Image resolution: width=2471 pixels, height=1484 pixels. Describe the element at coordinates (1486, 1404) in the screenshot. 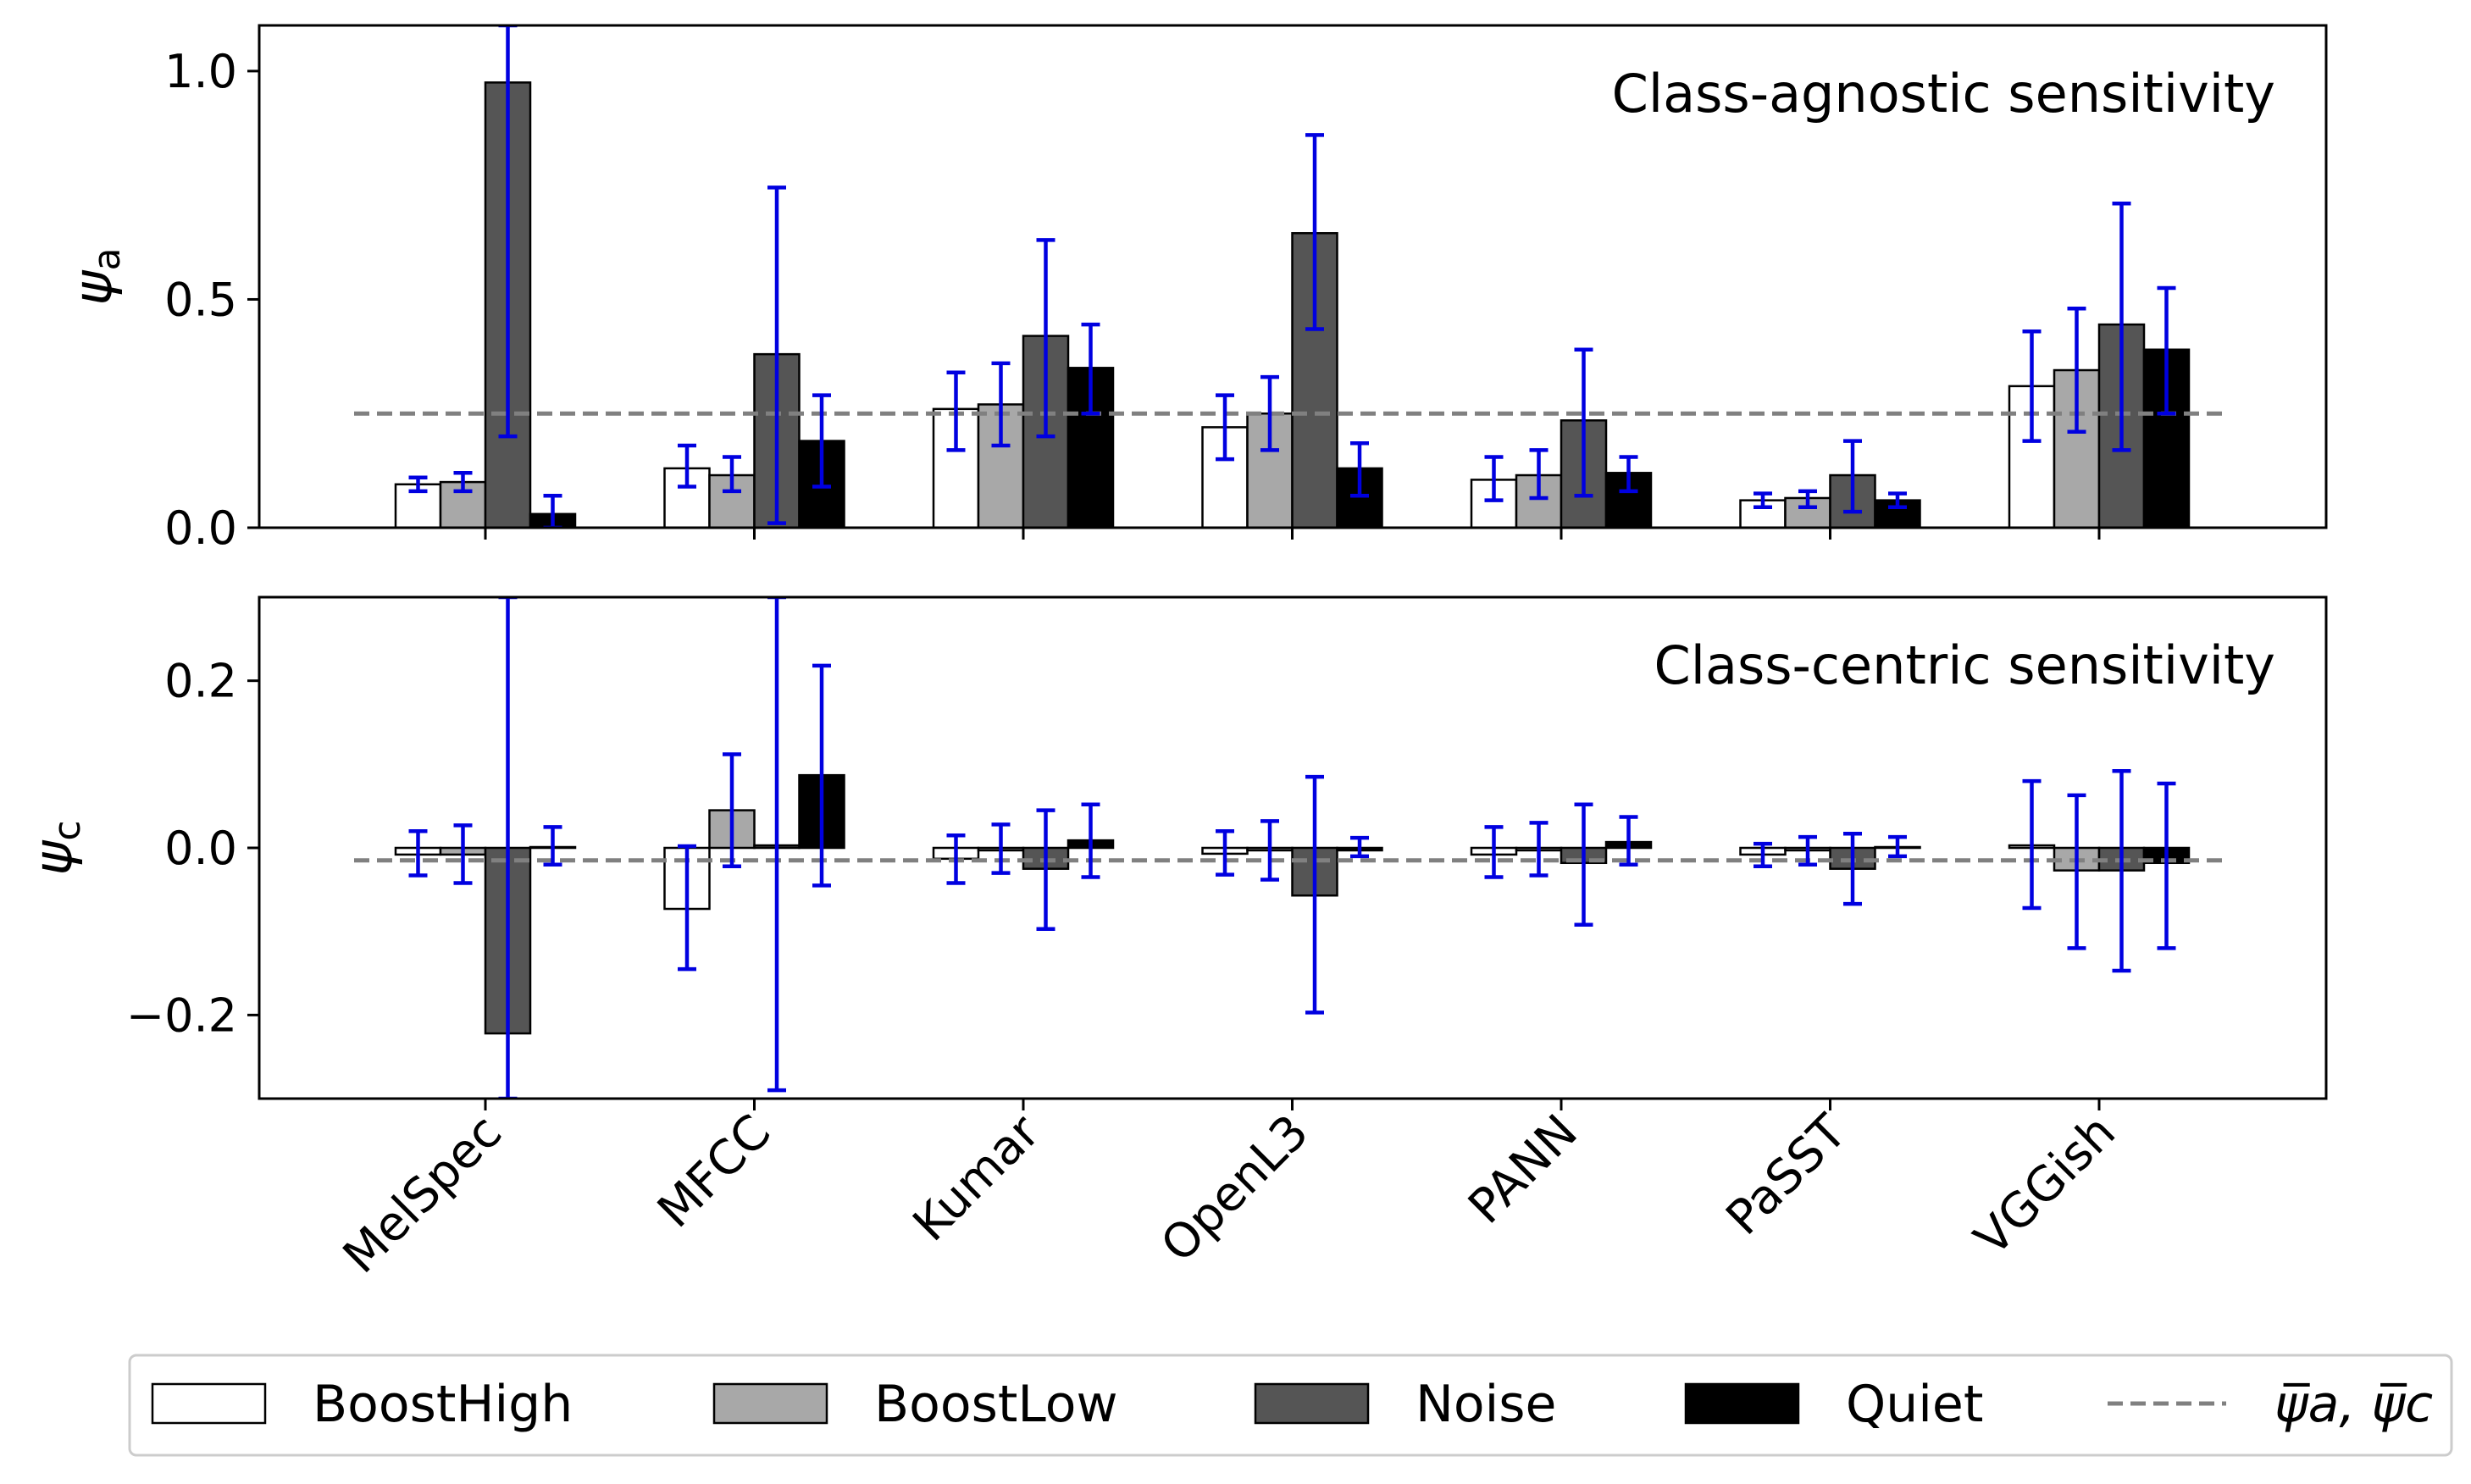

I see `legend-label-noise: Noise` at that location.